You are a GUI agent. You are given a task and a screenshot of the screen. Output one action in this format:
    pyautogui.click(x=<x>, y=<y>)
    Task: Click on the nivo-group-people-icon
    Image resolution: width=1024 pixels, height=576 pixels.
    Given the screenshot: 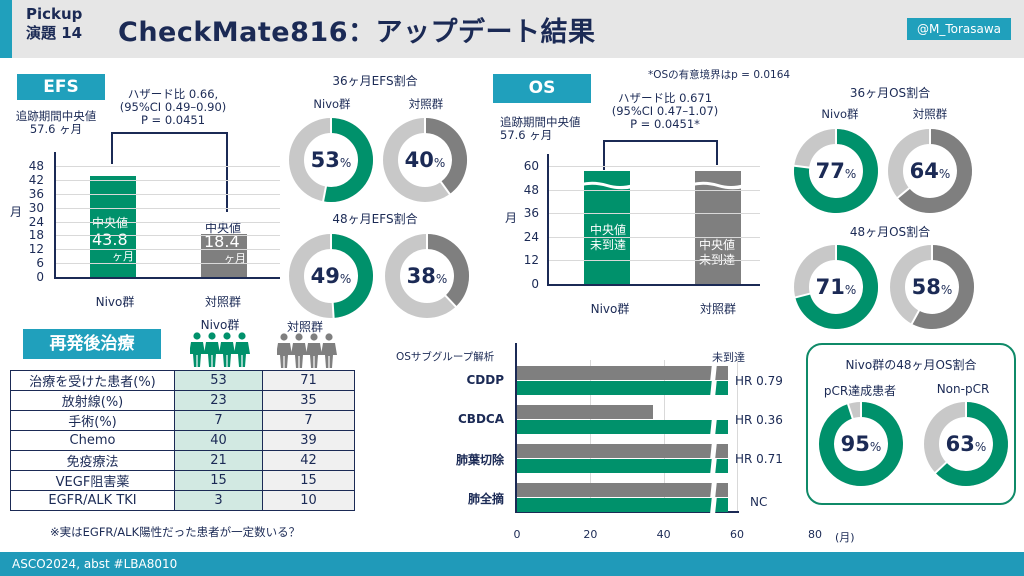 What is the action you would take?
    pyautogui.click(x=220, y=349)
    